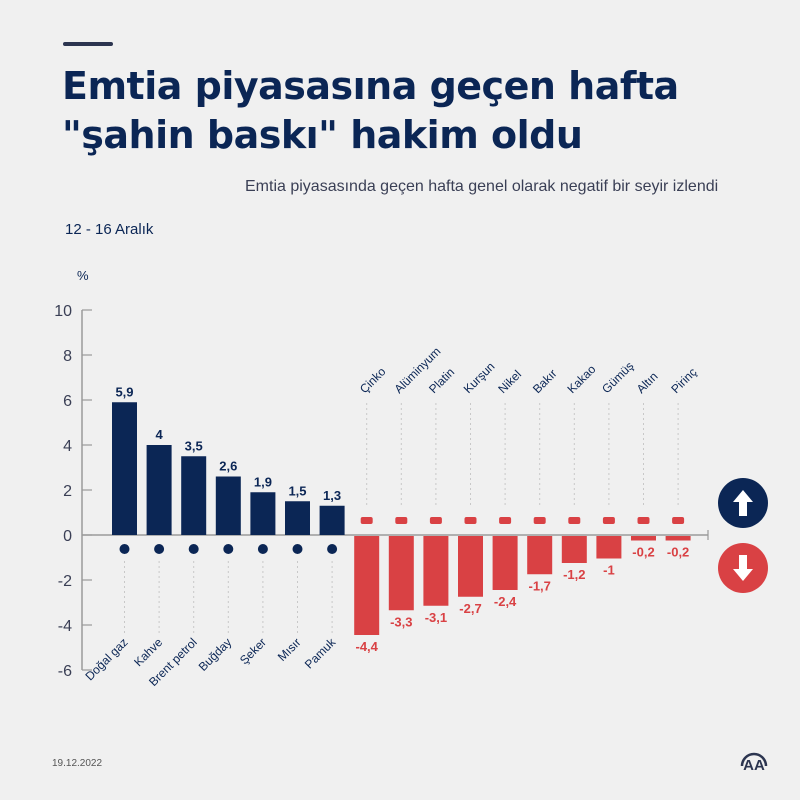 This screenshot has height=800, width=800. What do you see at coordinates (479, 377) in the screenshot?
I see `category-label: Kurşun` at bounding box center [479, 377].